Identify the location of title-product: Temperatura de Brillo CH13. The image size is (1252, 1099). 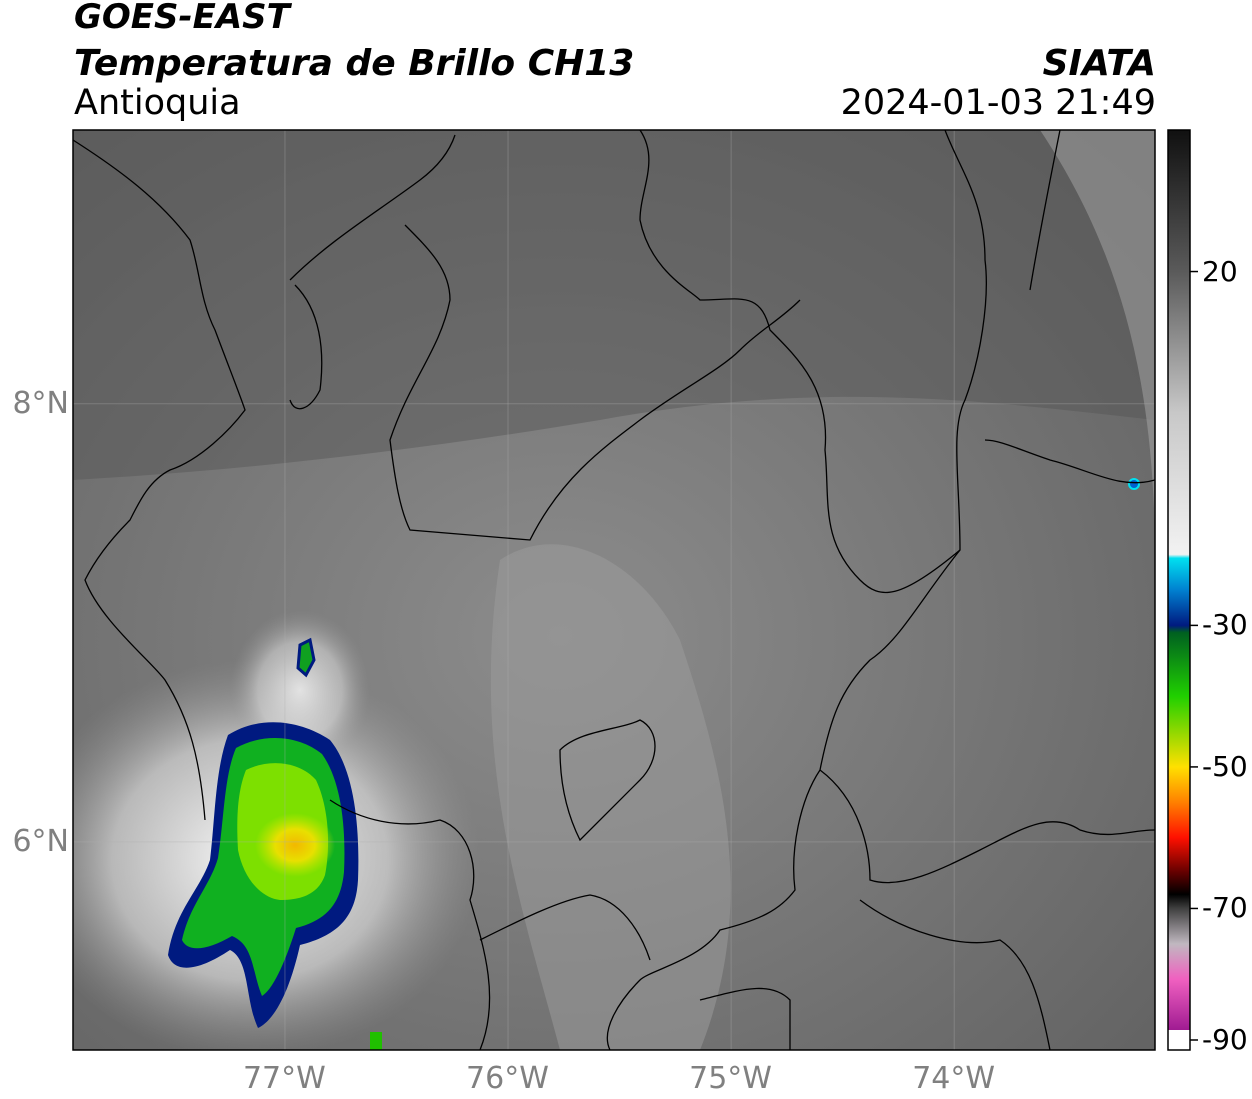
(354, 63).